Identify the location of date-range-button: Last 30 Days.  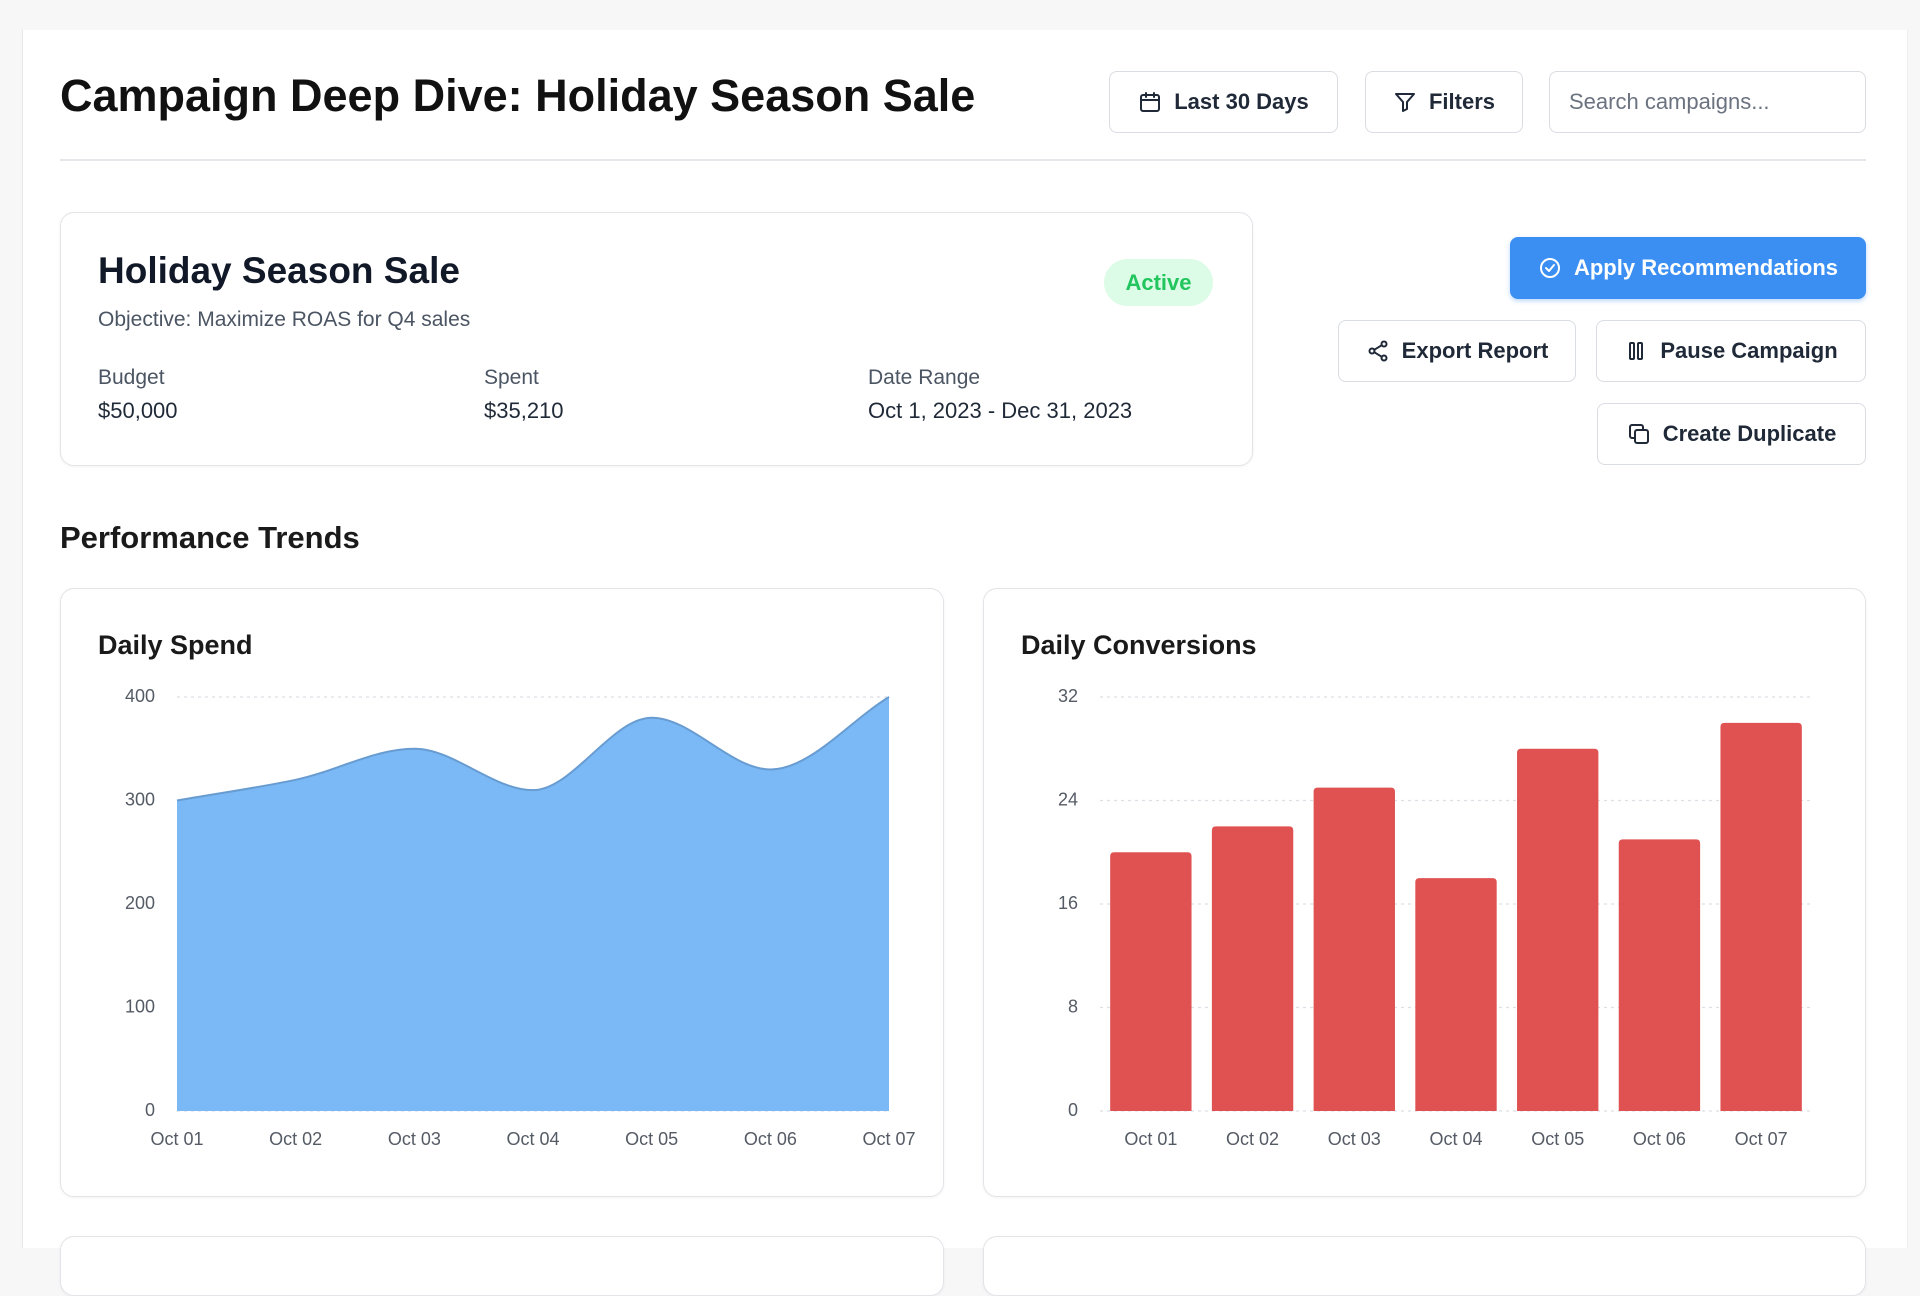
(1223, 102).